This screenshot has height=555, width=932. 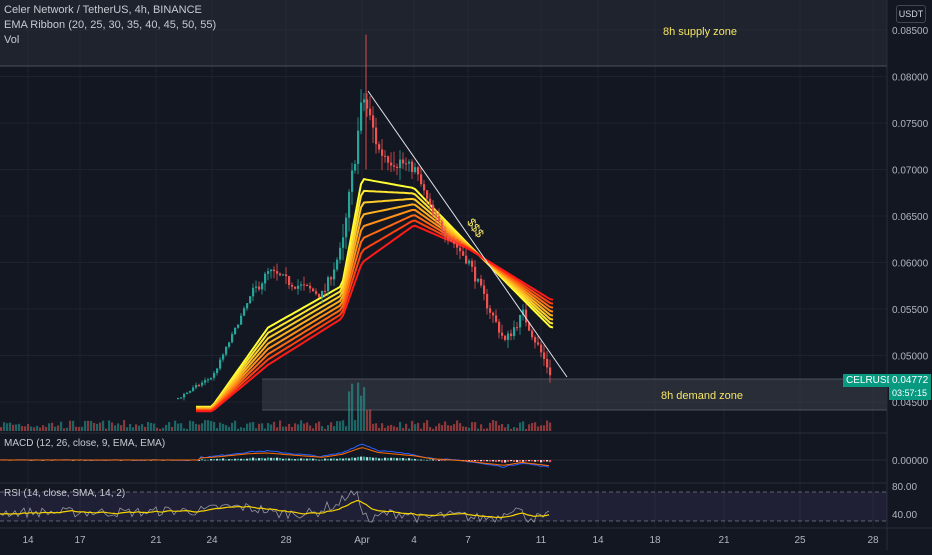 I want to click on time-tick: 17, so click(x=80, y=540).